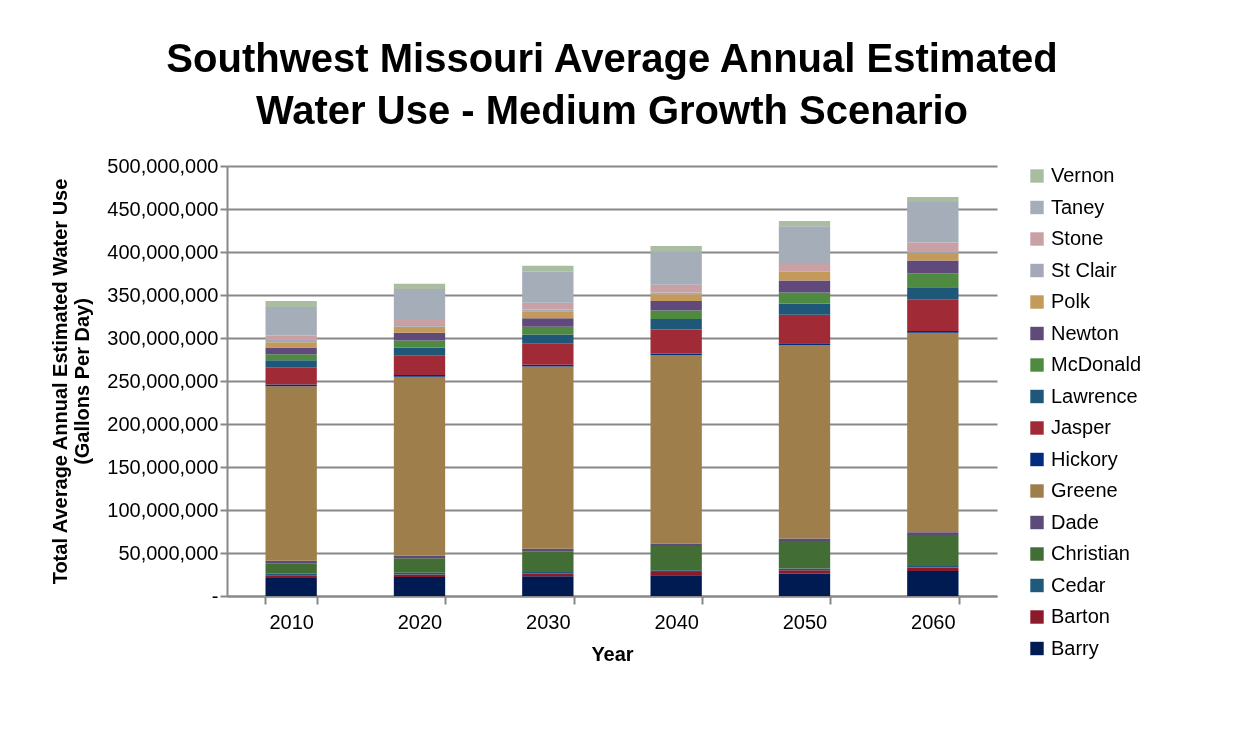 The height and width of the screenshot is (732, 1253). What do you see at coordinates (612, 653) in the screenshot?
I see `x-axis-title: Year` at bounding box center [612, 653].